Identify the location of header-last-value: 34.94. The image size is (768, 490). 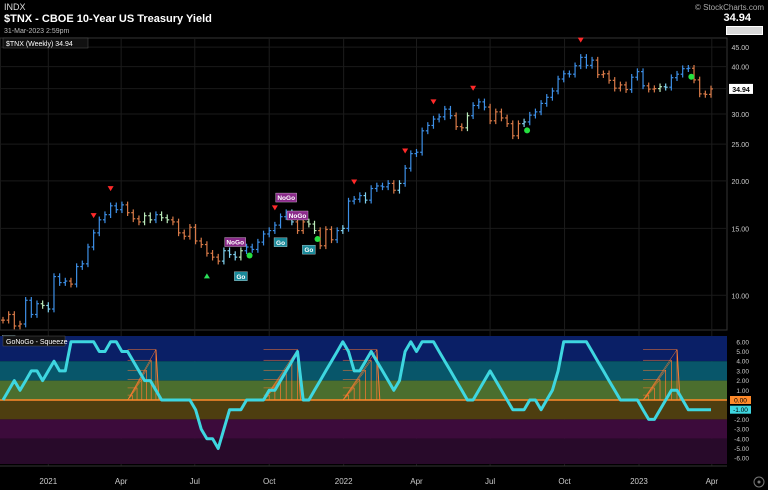
(737, 18).